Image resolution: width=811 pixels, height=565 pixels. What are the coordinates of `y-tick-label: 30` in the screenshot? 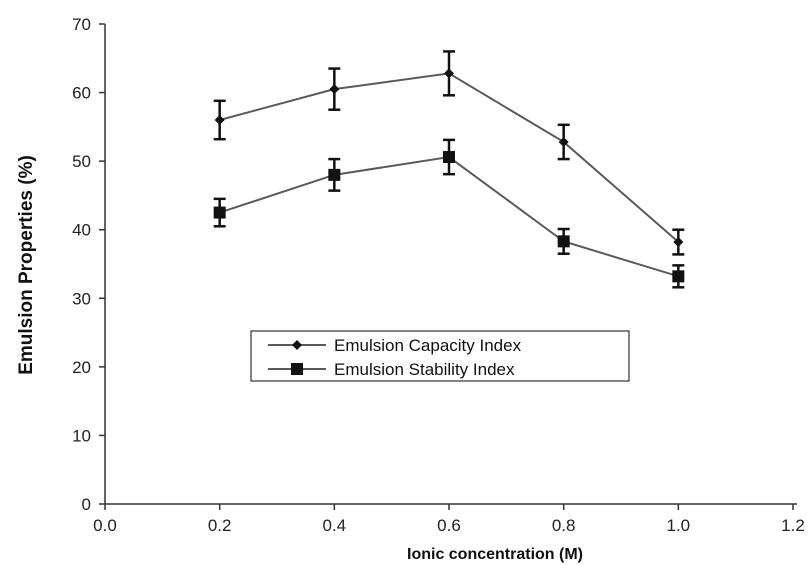 It's located at (81, 298).